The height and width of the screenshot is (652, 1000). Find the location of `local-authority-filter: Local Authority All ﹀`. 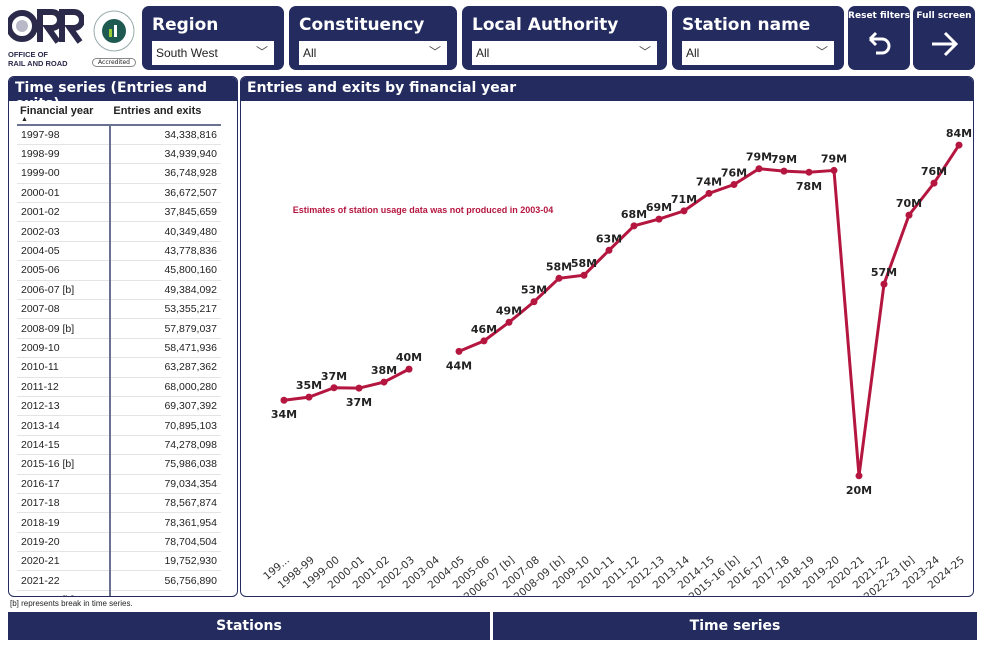

local-authority-filter: Local Authority All ﹀ is located at coordinates (564, 38).